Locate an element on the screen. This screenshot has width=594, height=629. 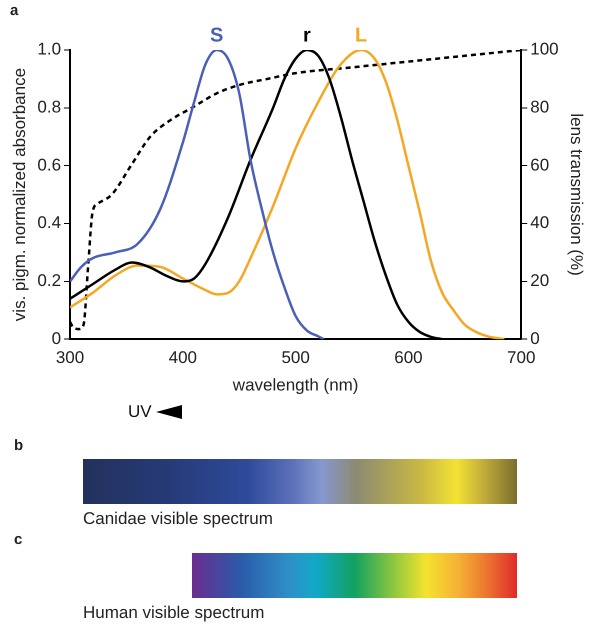
text: c is located at coordinates (18, 539).